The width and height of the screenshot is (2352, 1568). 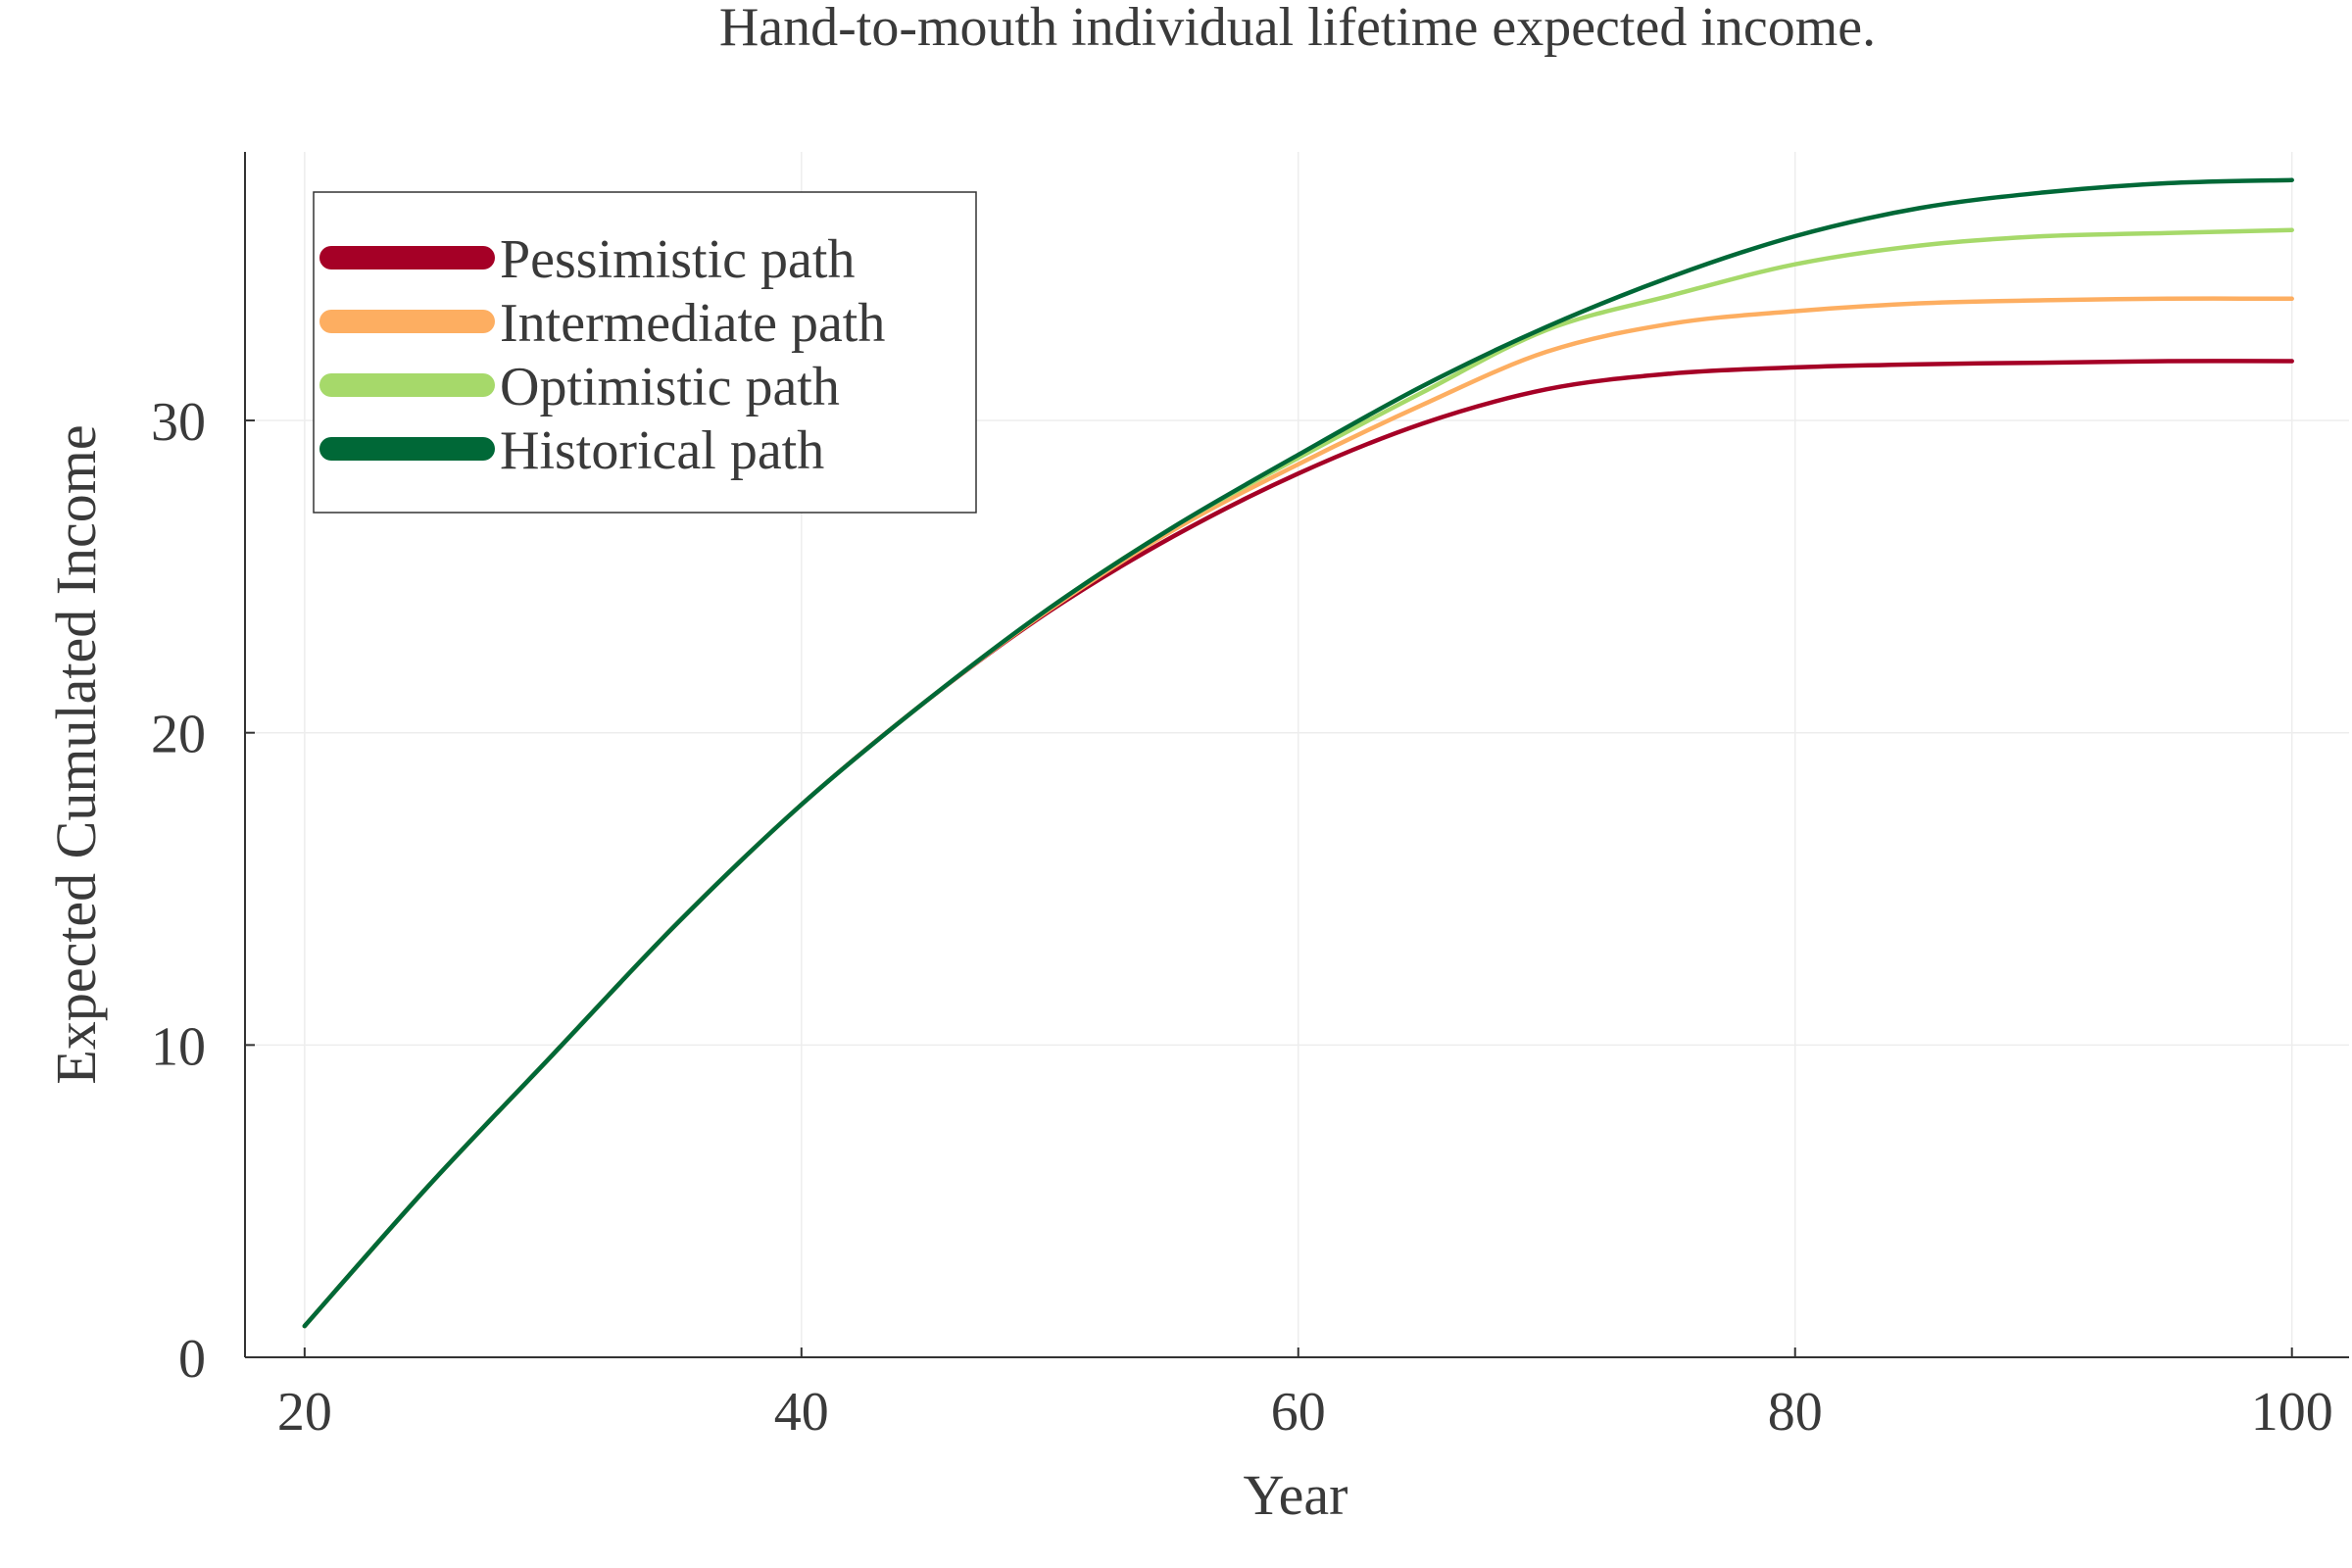 I want to click on y-tick-label: 30, so click(x=178, y=422).